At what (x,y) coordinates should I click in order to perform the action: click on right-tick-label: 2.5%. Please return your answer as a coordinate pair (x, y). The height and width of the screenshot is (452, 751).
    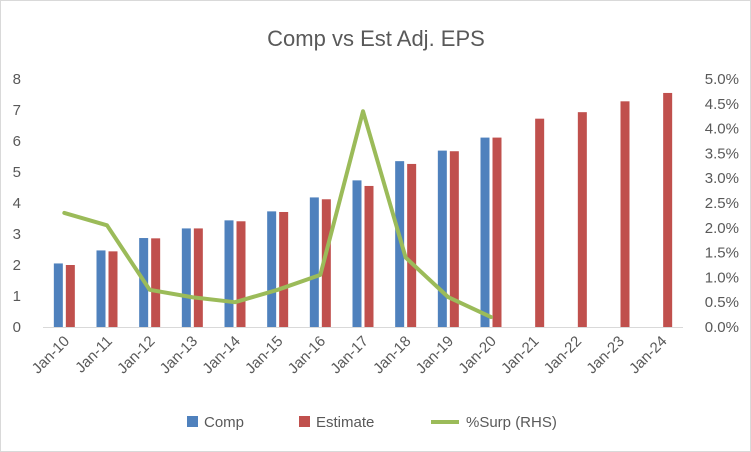
    Looking at the image, I should click on (722, 203).